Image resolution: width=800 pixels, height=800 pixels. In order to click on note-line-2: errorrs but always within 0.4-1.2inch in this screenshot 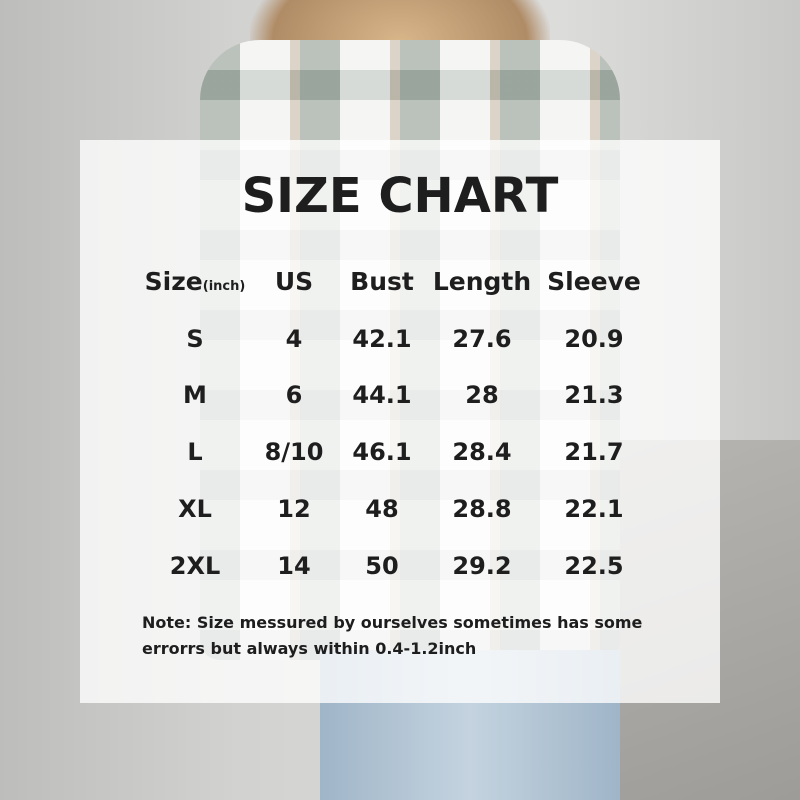, I will do `click(309, 648)`.